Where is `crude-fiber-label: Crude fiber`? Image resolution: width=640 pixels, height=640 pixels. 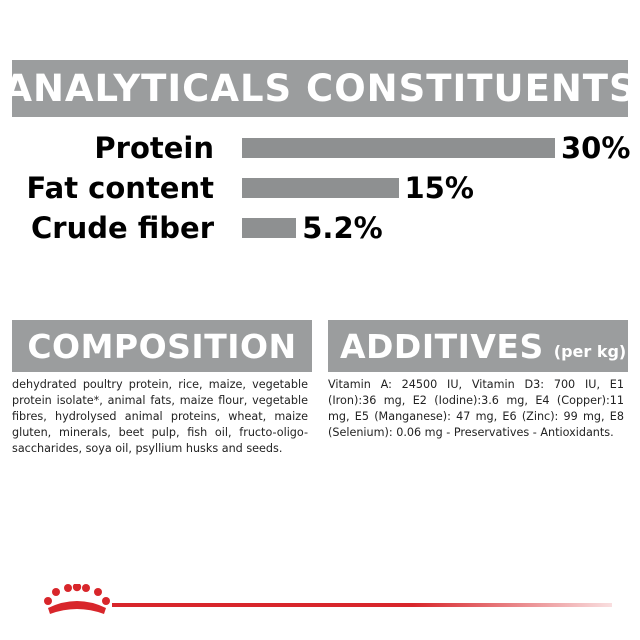
crude-fiber-label: Crude fiber is located at coordinates (122, 228).